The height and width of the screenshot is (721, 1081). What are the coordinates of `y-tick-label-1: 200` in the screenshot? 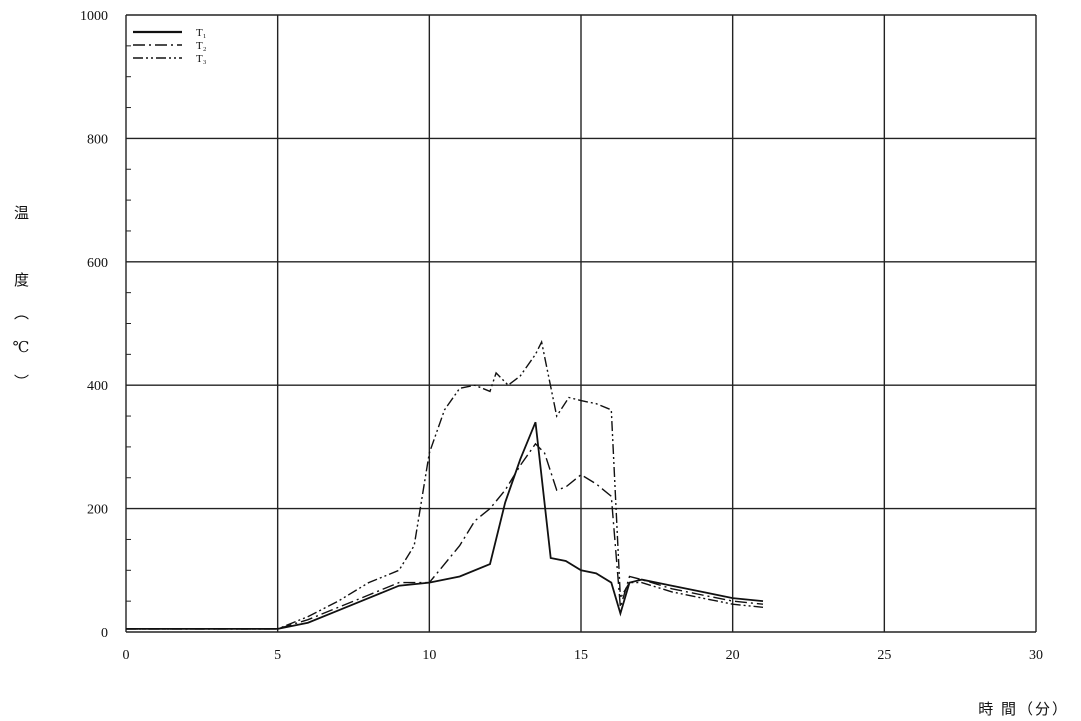 It's located at (97, 510).